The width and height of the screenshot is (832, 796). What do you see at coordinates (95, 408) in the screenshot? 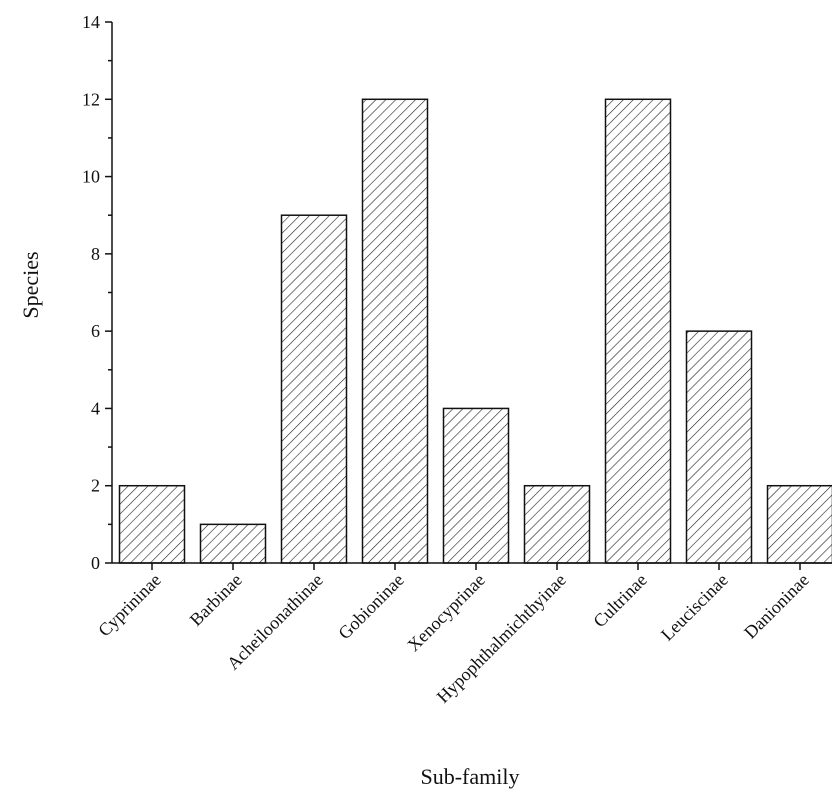
I see `y-tick-label: 4` at bounding box center [95, 408].